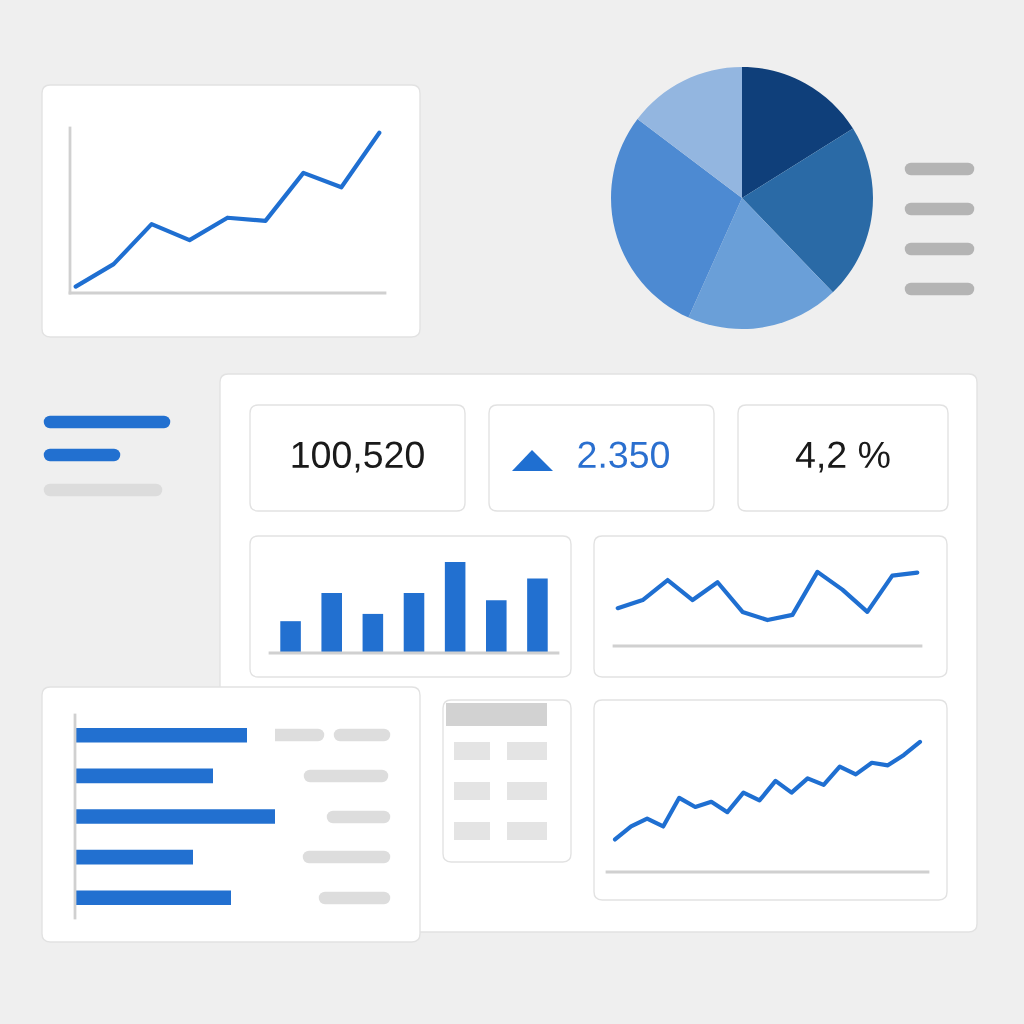  What do you see at coordinates (623, 455) in the screenshot?
I see `text: 2.350` at bounding box center [623, 455].